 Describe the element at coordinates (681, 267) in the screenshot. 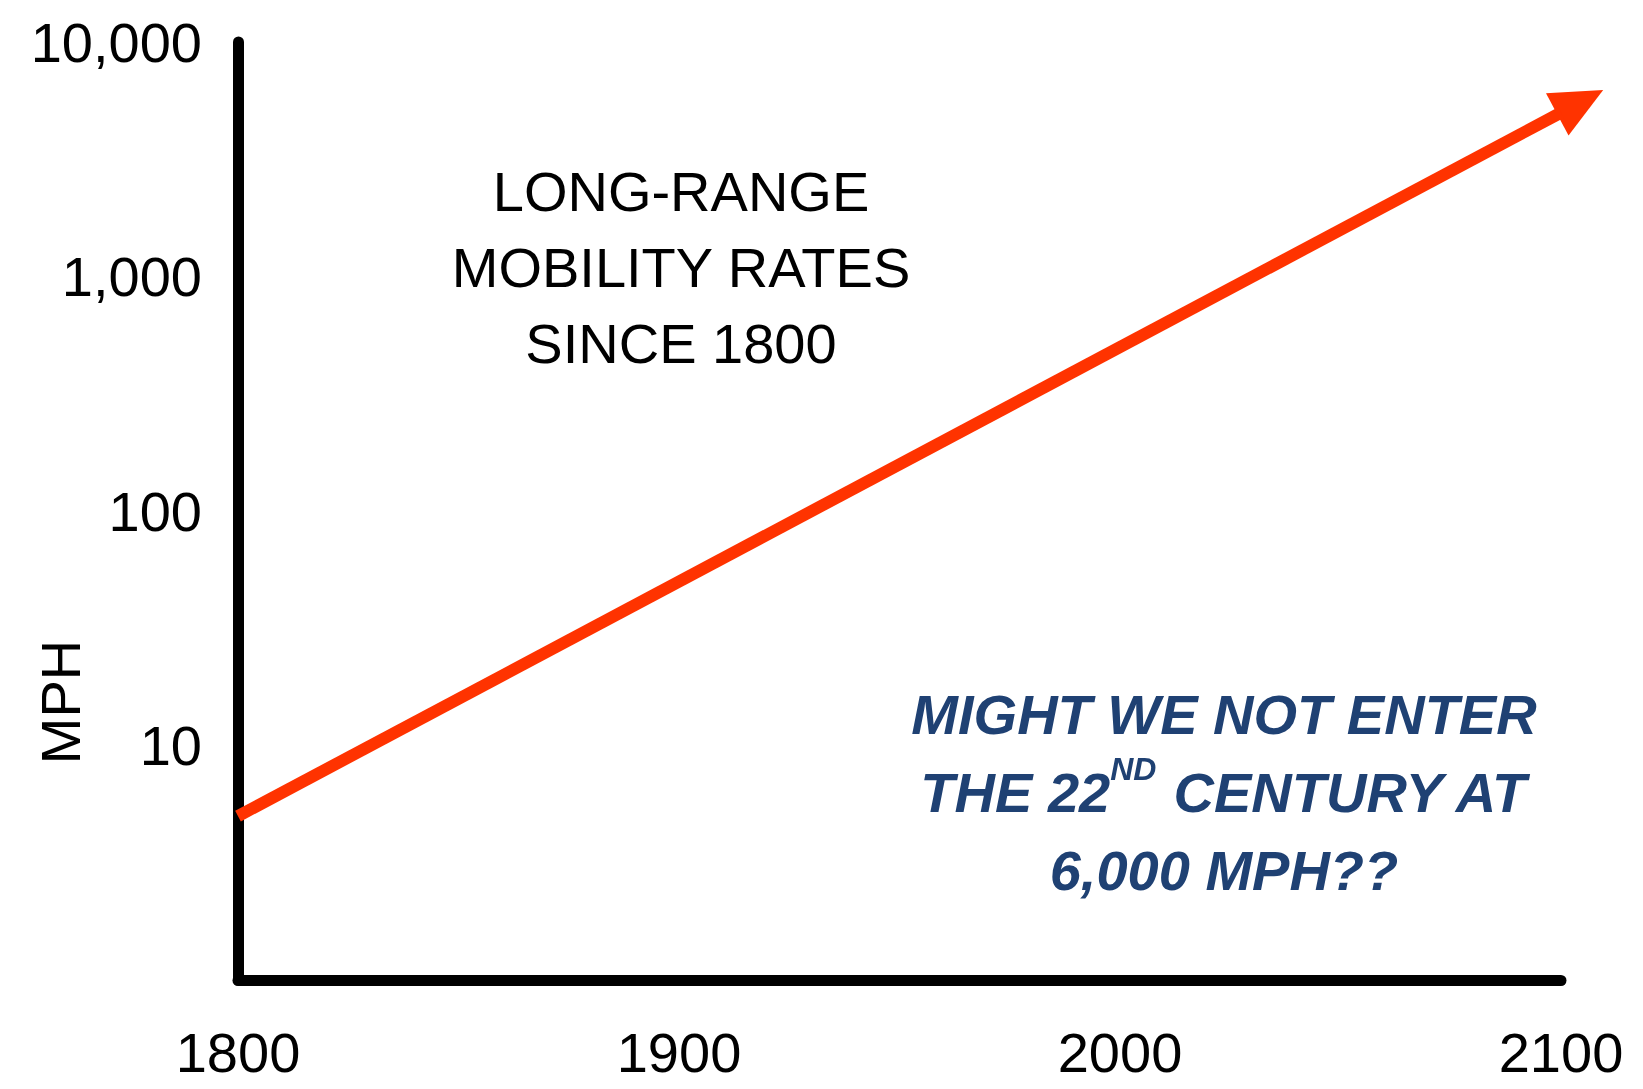

I see `text: LONG-RANGE MOBILITY RATES SINCE 1800` at that location.